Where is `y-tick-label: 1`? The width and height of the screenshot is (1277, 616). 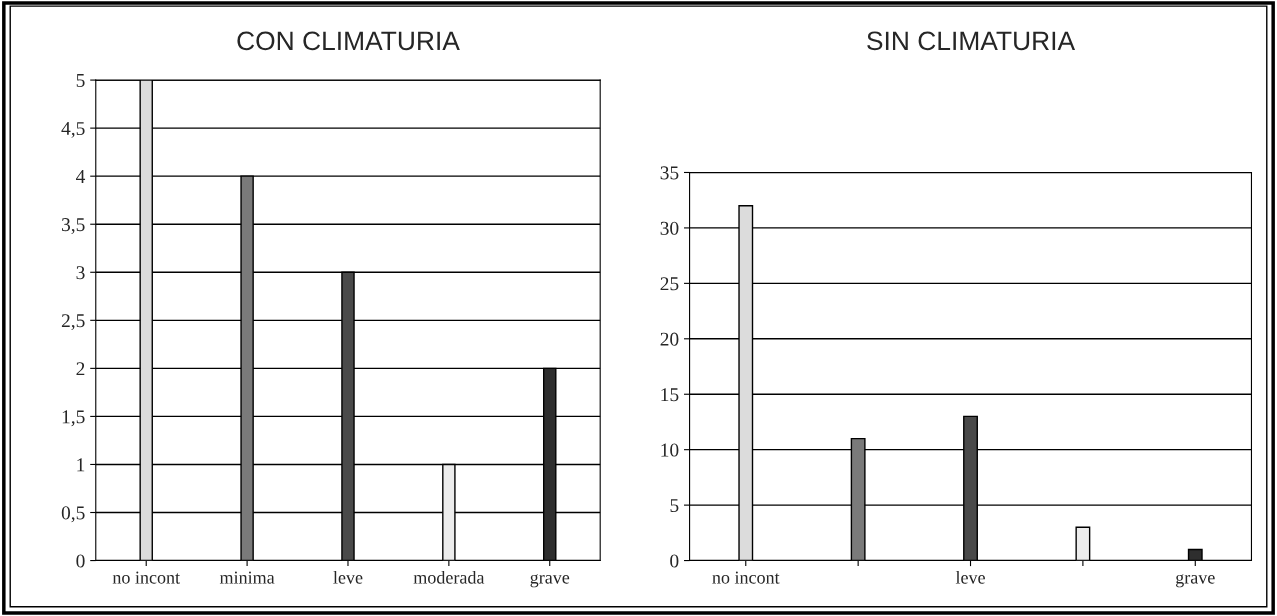
y-tick-label: 1 is located at coordinates (81, 465).